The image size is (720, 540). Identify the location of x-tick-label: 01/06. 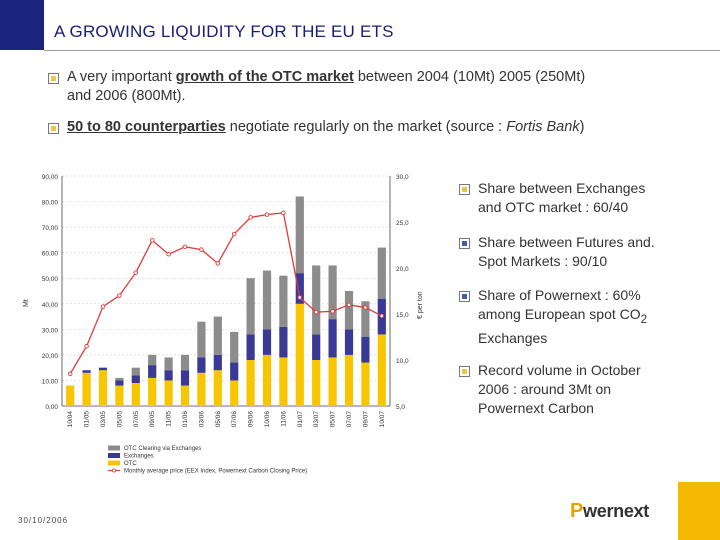
(185, 419).